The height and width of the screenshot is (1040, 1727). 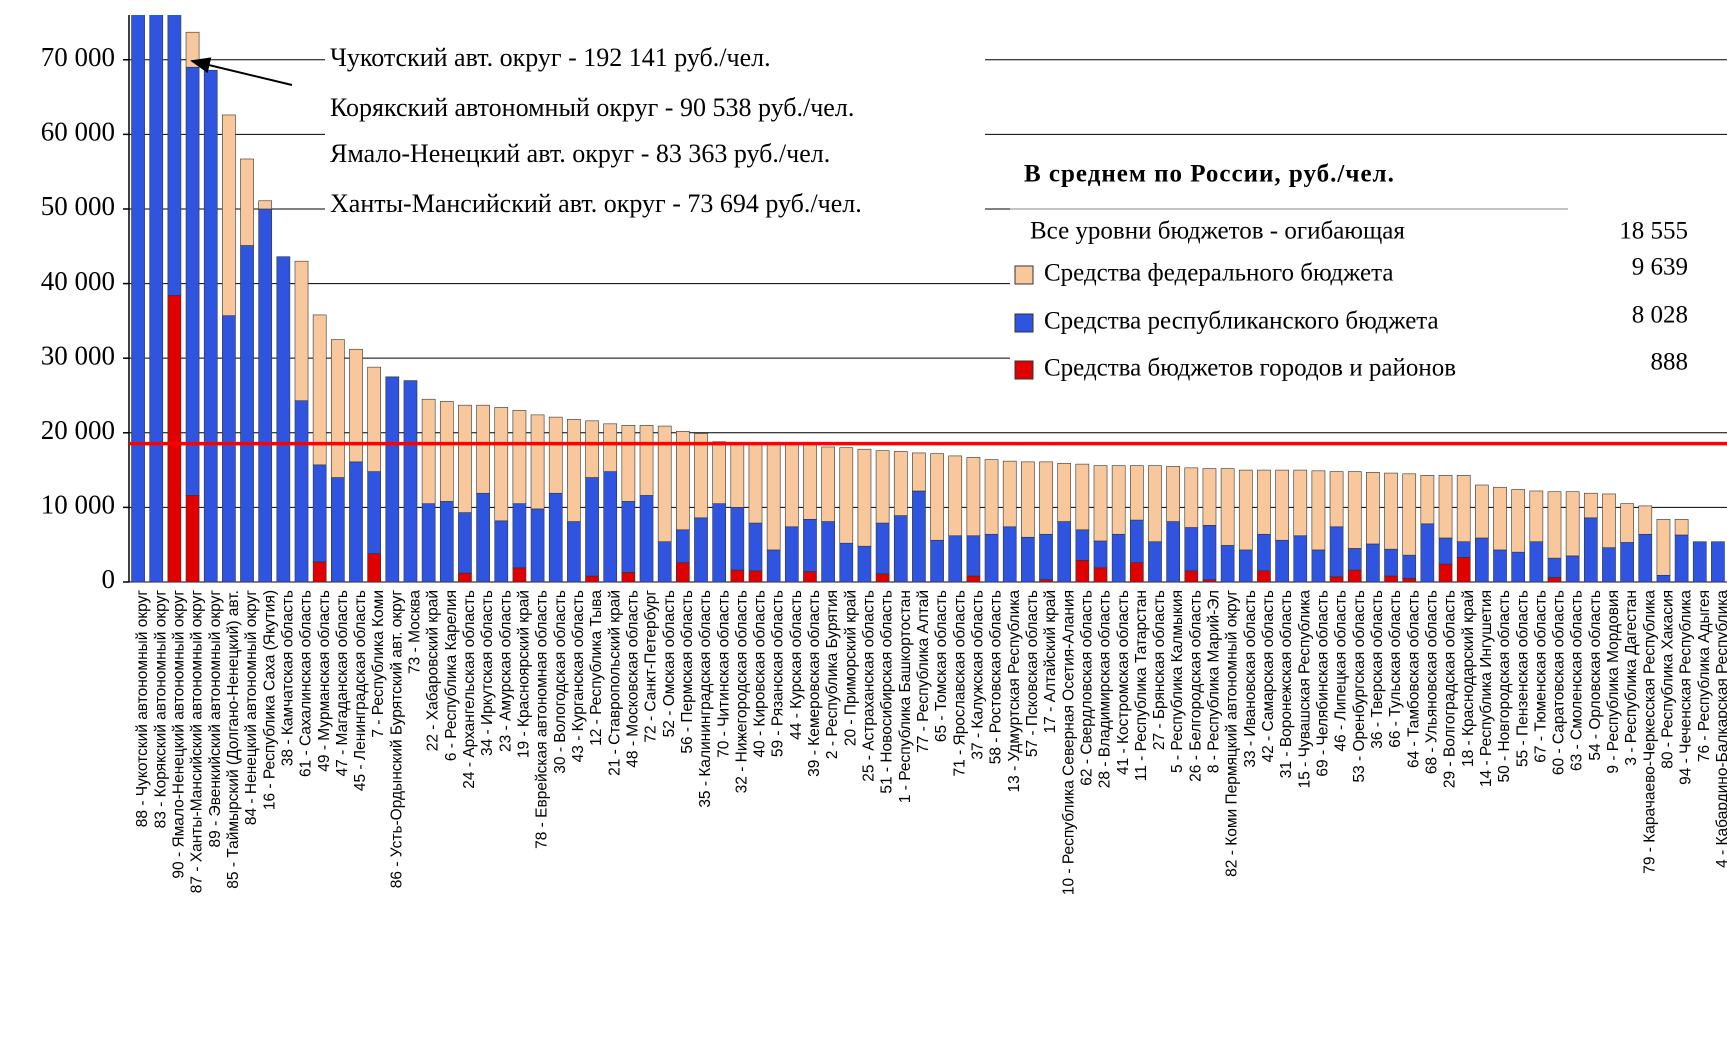 What do you see at coordinates (1368, 270) in the screenshot?
I see `legend-background` at bounding box center [1368, 270].